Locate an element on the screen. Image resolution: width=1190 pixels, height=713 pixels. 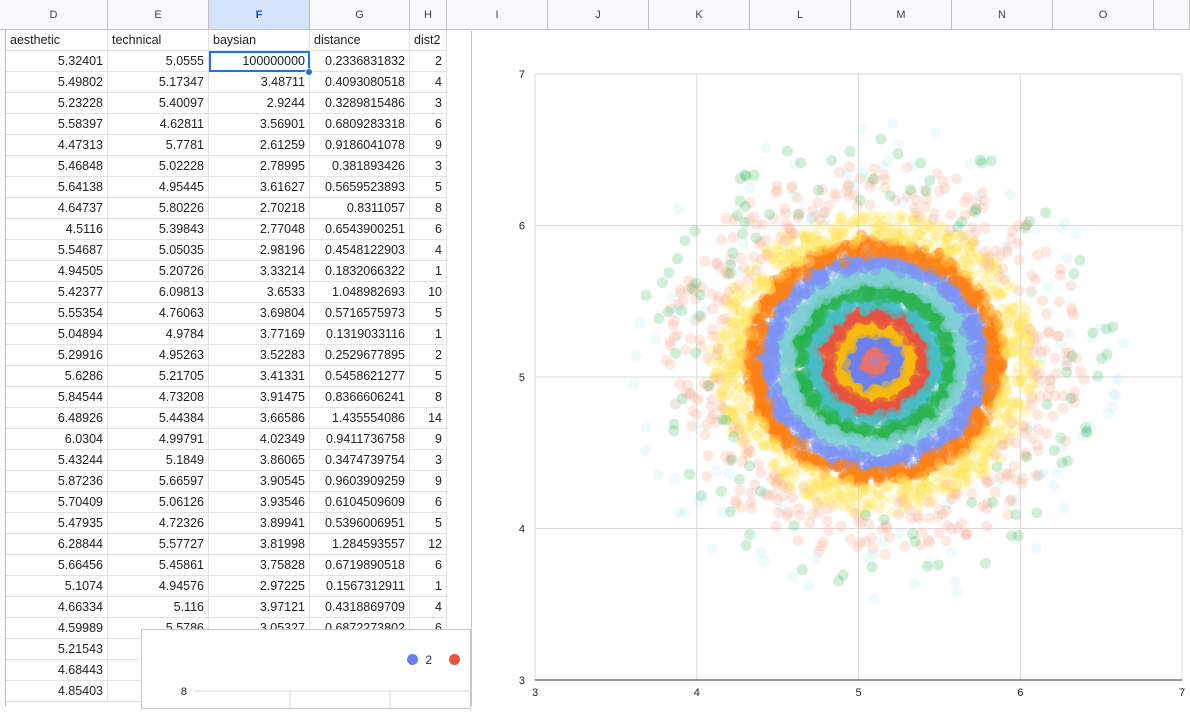
table-cell: 3.41331 is located at coordinates (259, 376).